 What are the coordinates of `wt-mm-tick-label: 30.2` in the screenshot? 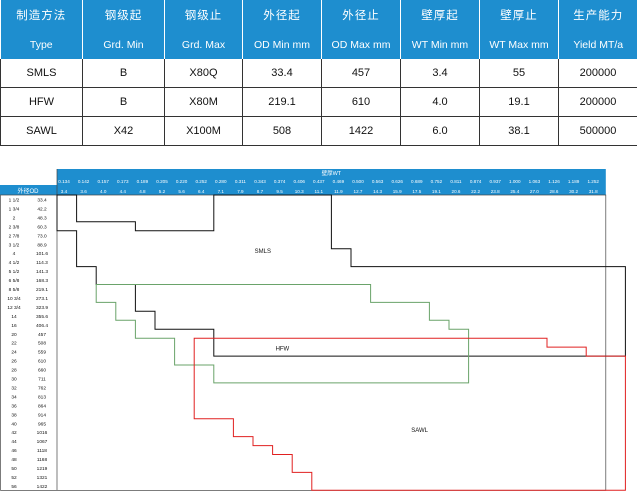 It's located at (573, 191).